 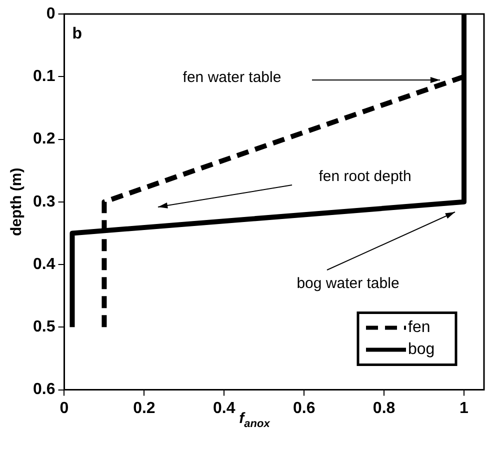 What do you see at coordinates (44, 389) in the screenshot?
I see `y-tick-label: 0.6` at bounding box center [44, 389].